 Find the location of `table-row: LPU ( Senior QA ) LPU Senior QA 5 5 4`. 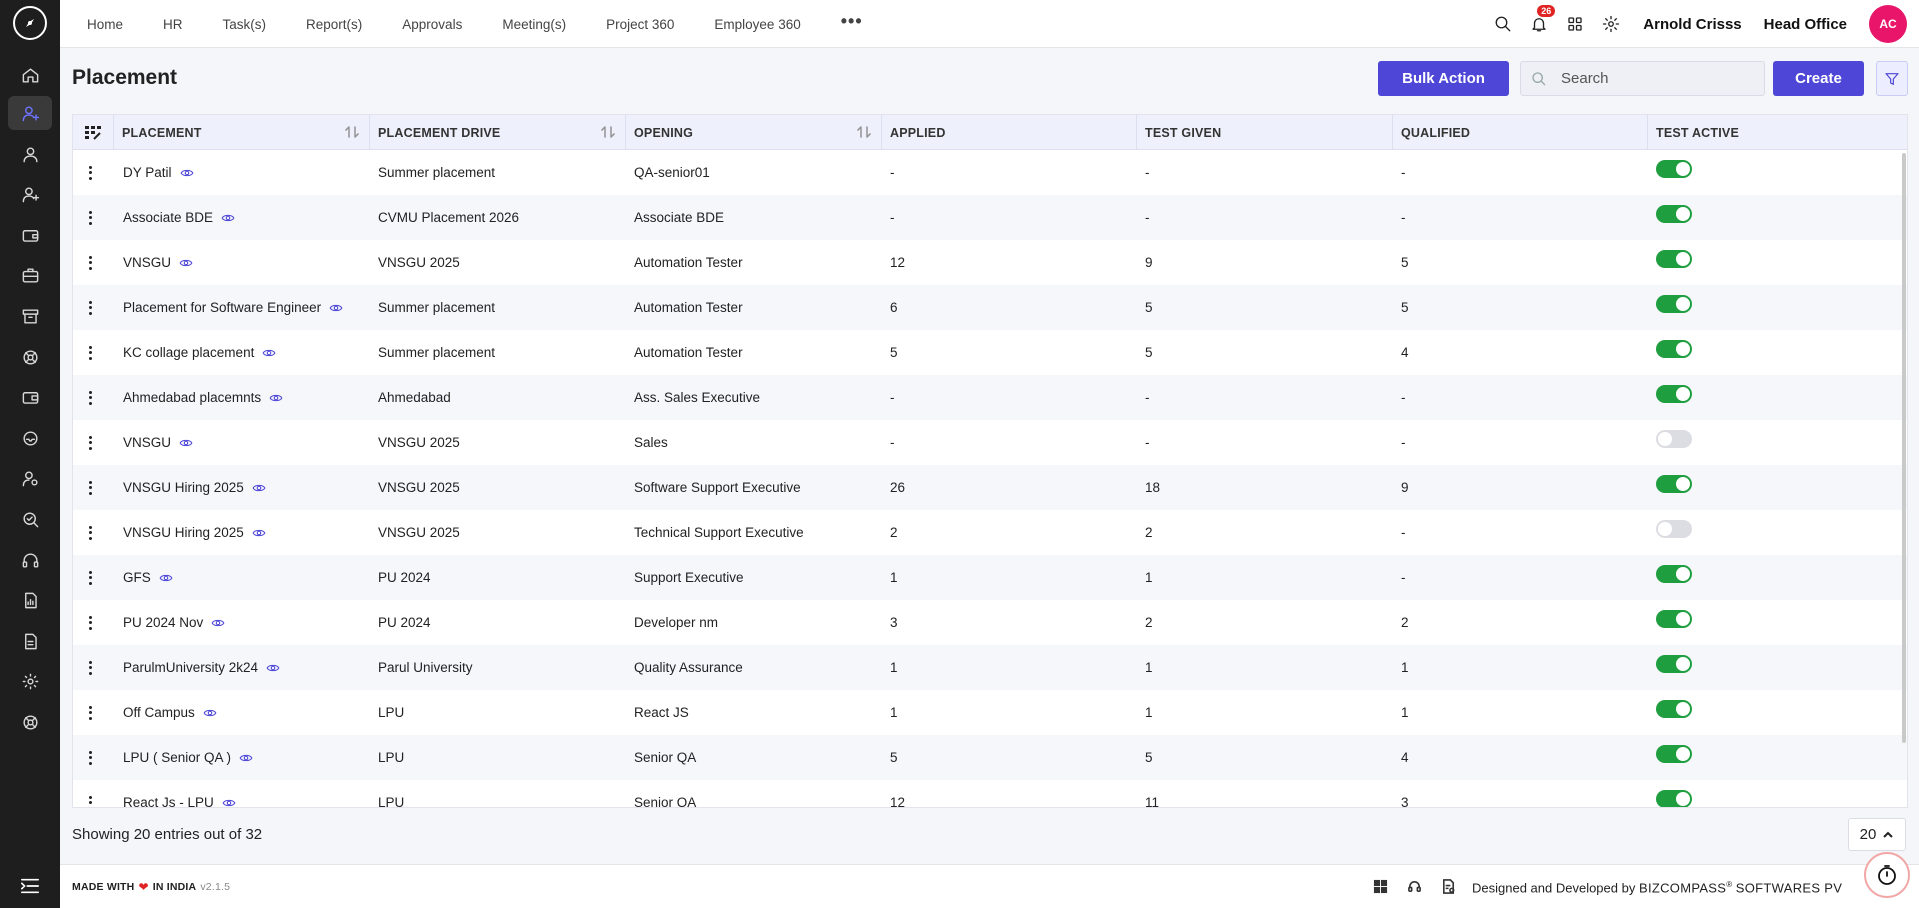

table-row: LPU ( Senior QA ) LPU Senior QA 5 5 4 is located at coordinates (990, 757).